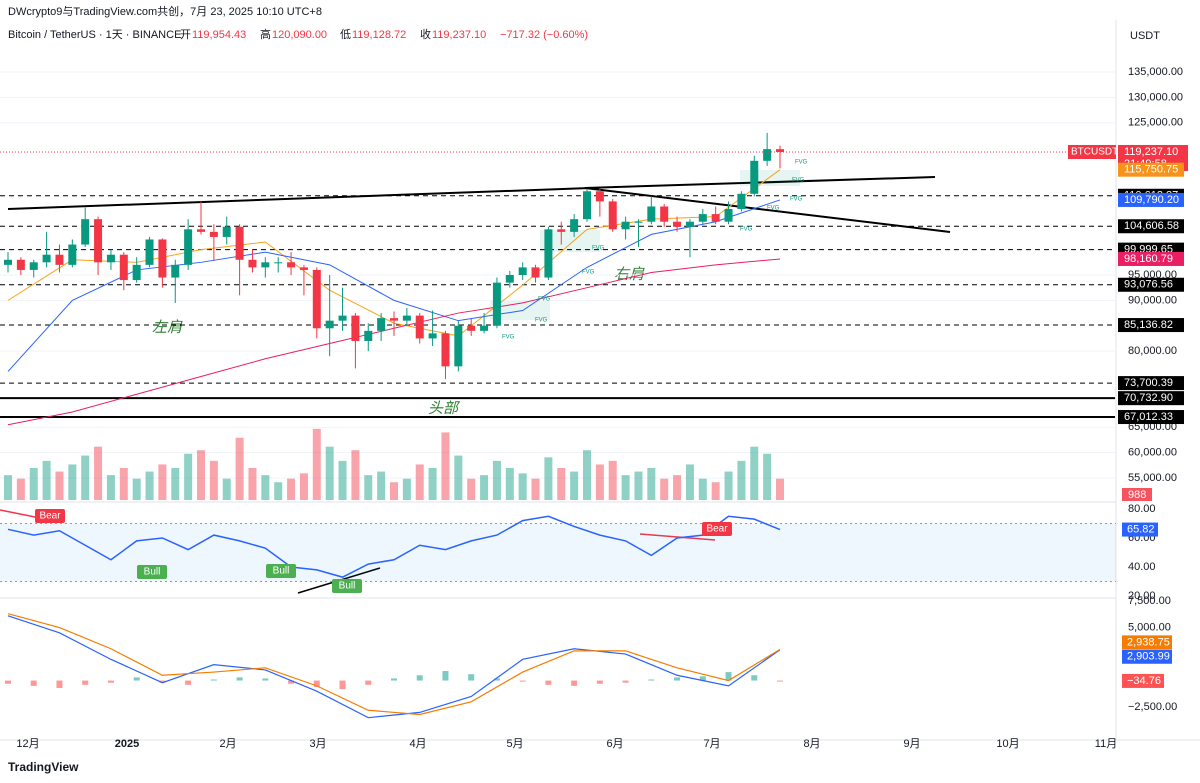  Describe the element at coordinates (614, 744) in the screenshot. I see `x-tick-label: 6月` at that location.